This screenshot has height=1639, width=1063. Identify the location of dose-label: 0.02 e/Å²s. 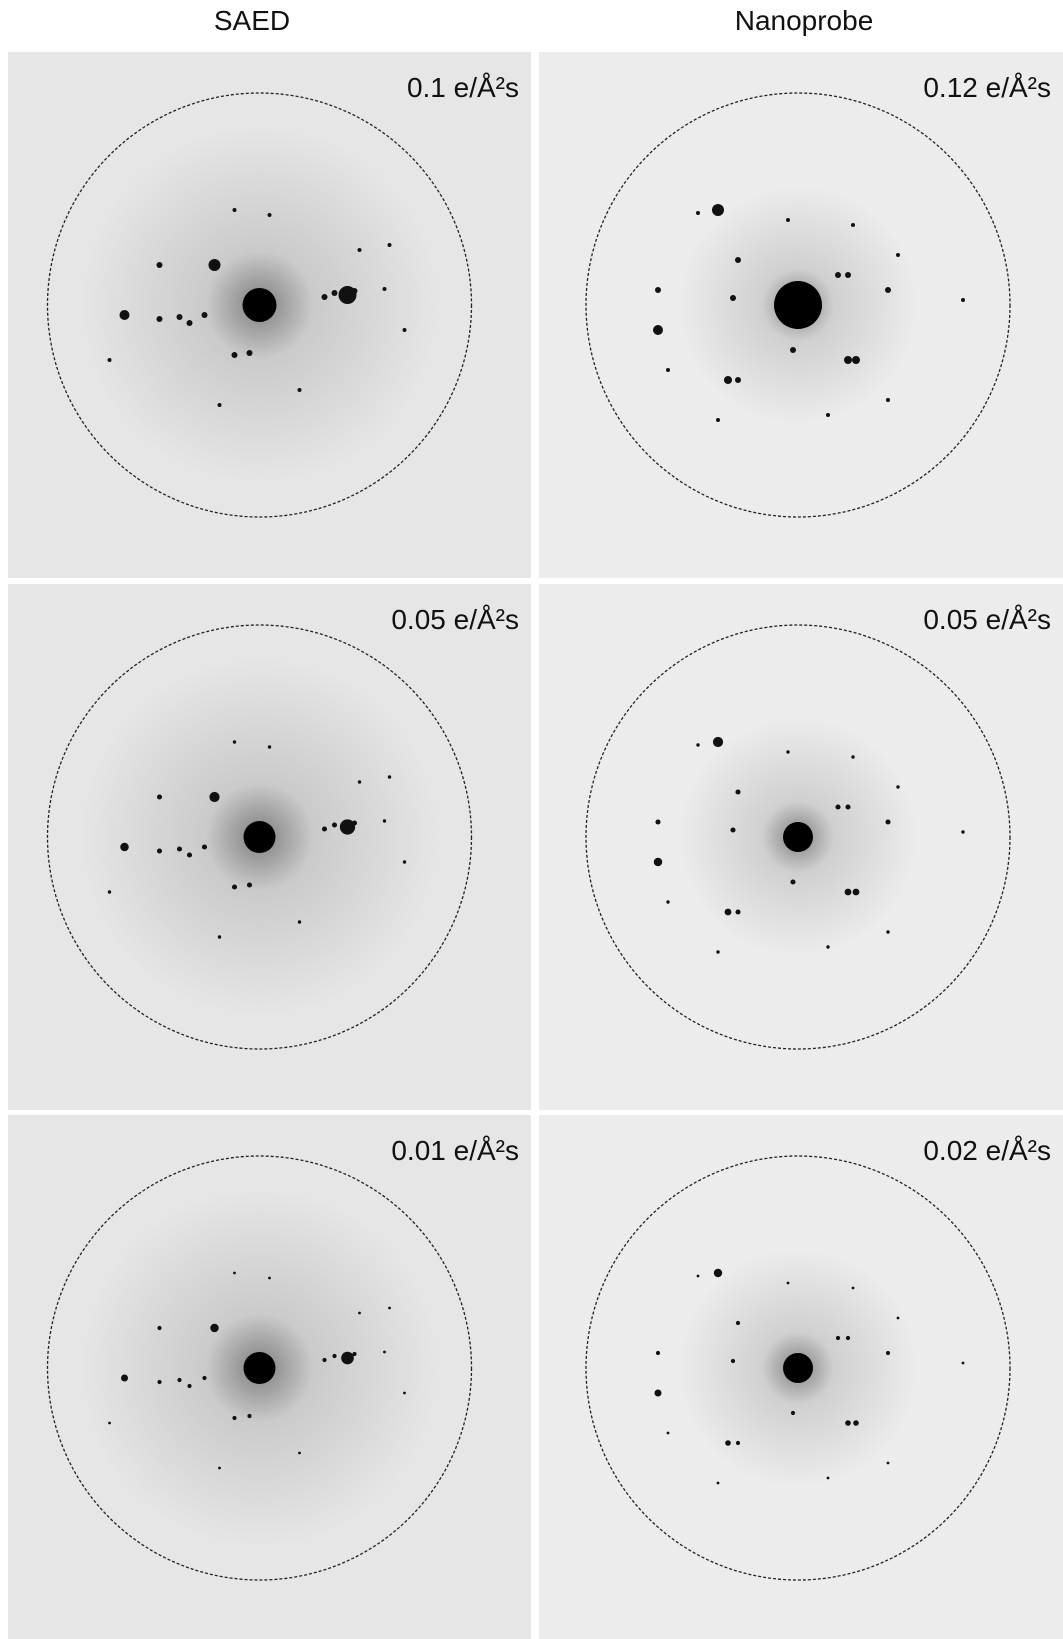
(987, 1150).